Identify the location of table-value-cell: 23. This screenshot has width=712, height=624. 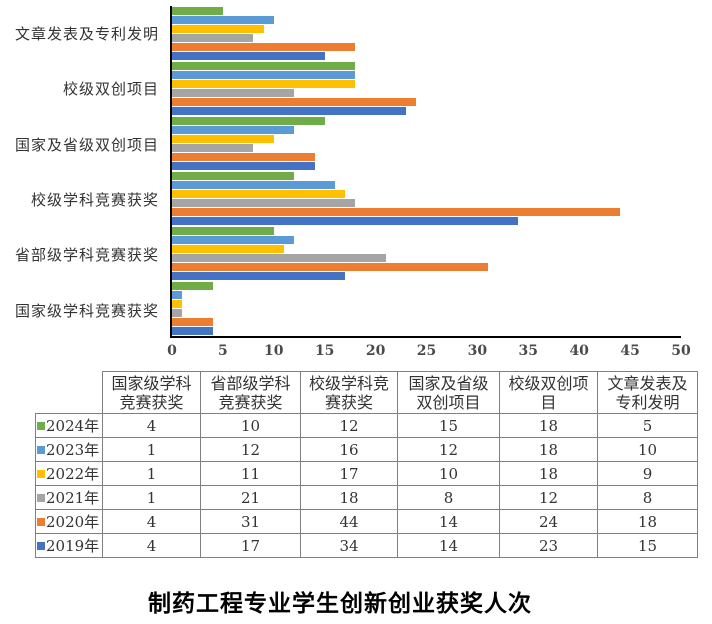
(548, 545).